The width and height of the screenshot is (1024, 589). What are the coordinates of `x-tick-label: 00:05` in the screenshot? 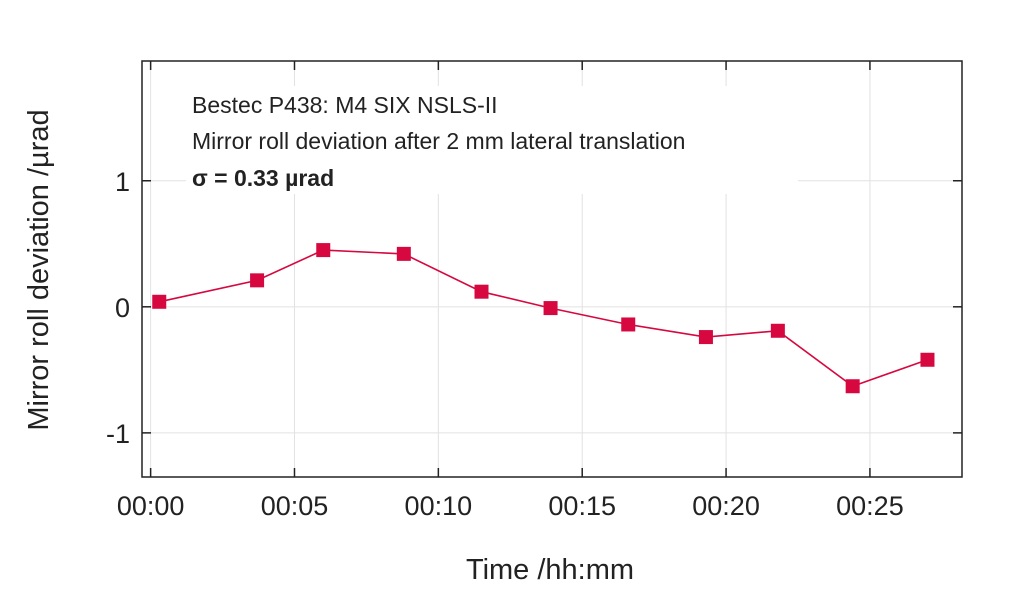 It's located at (295, 506).